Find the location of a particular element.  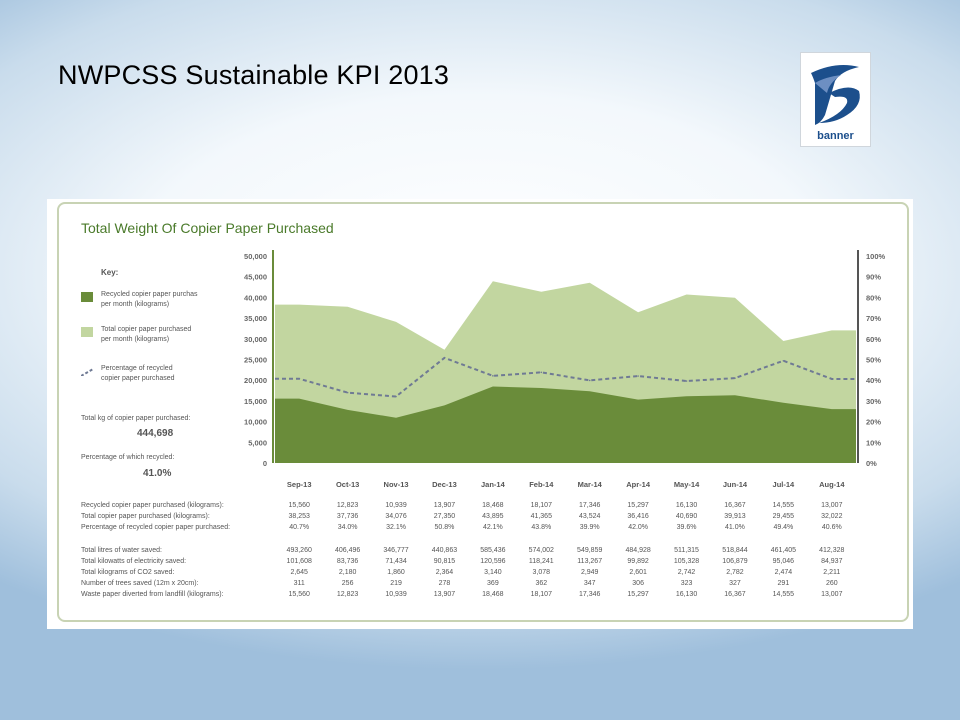

y-tick-right: 100% is located at coordinates (876, 256).